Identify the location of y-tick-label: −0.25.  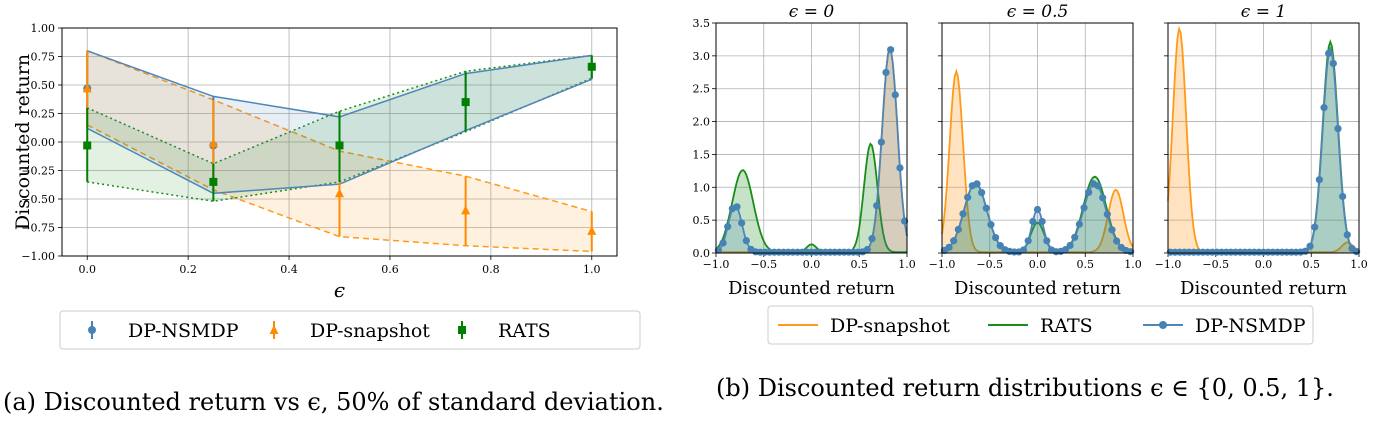
(38, 171).